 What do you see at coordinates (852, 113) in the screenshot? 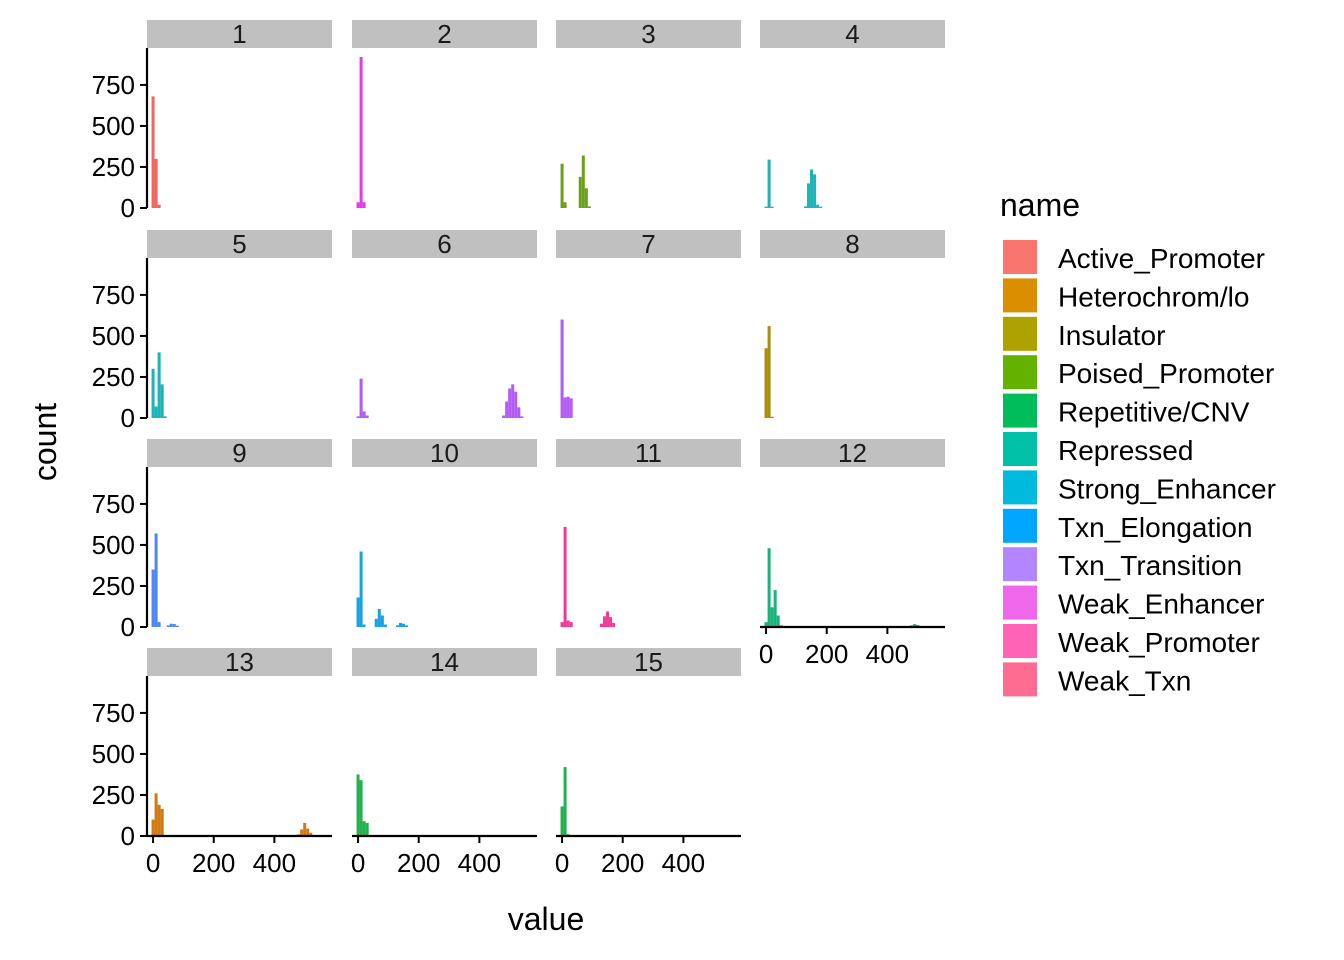
I see `facet-panel-4: 4` at bounding box center [852, 113].